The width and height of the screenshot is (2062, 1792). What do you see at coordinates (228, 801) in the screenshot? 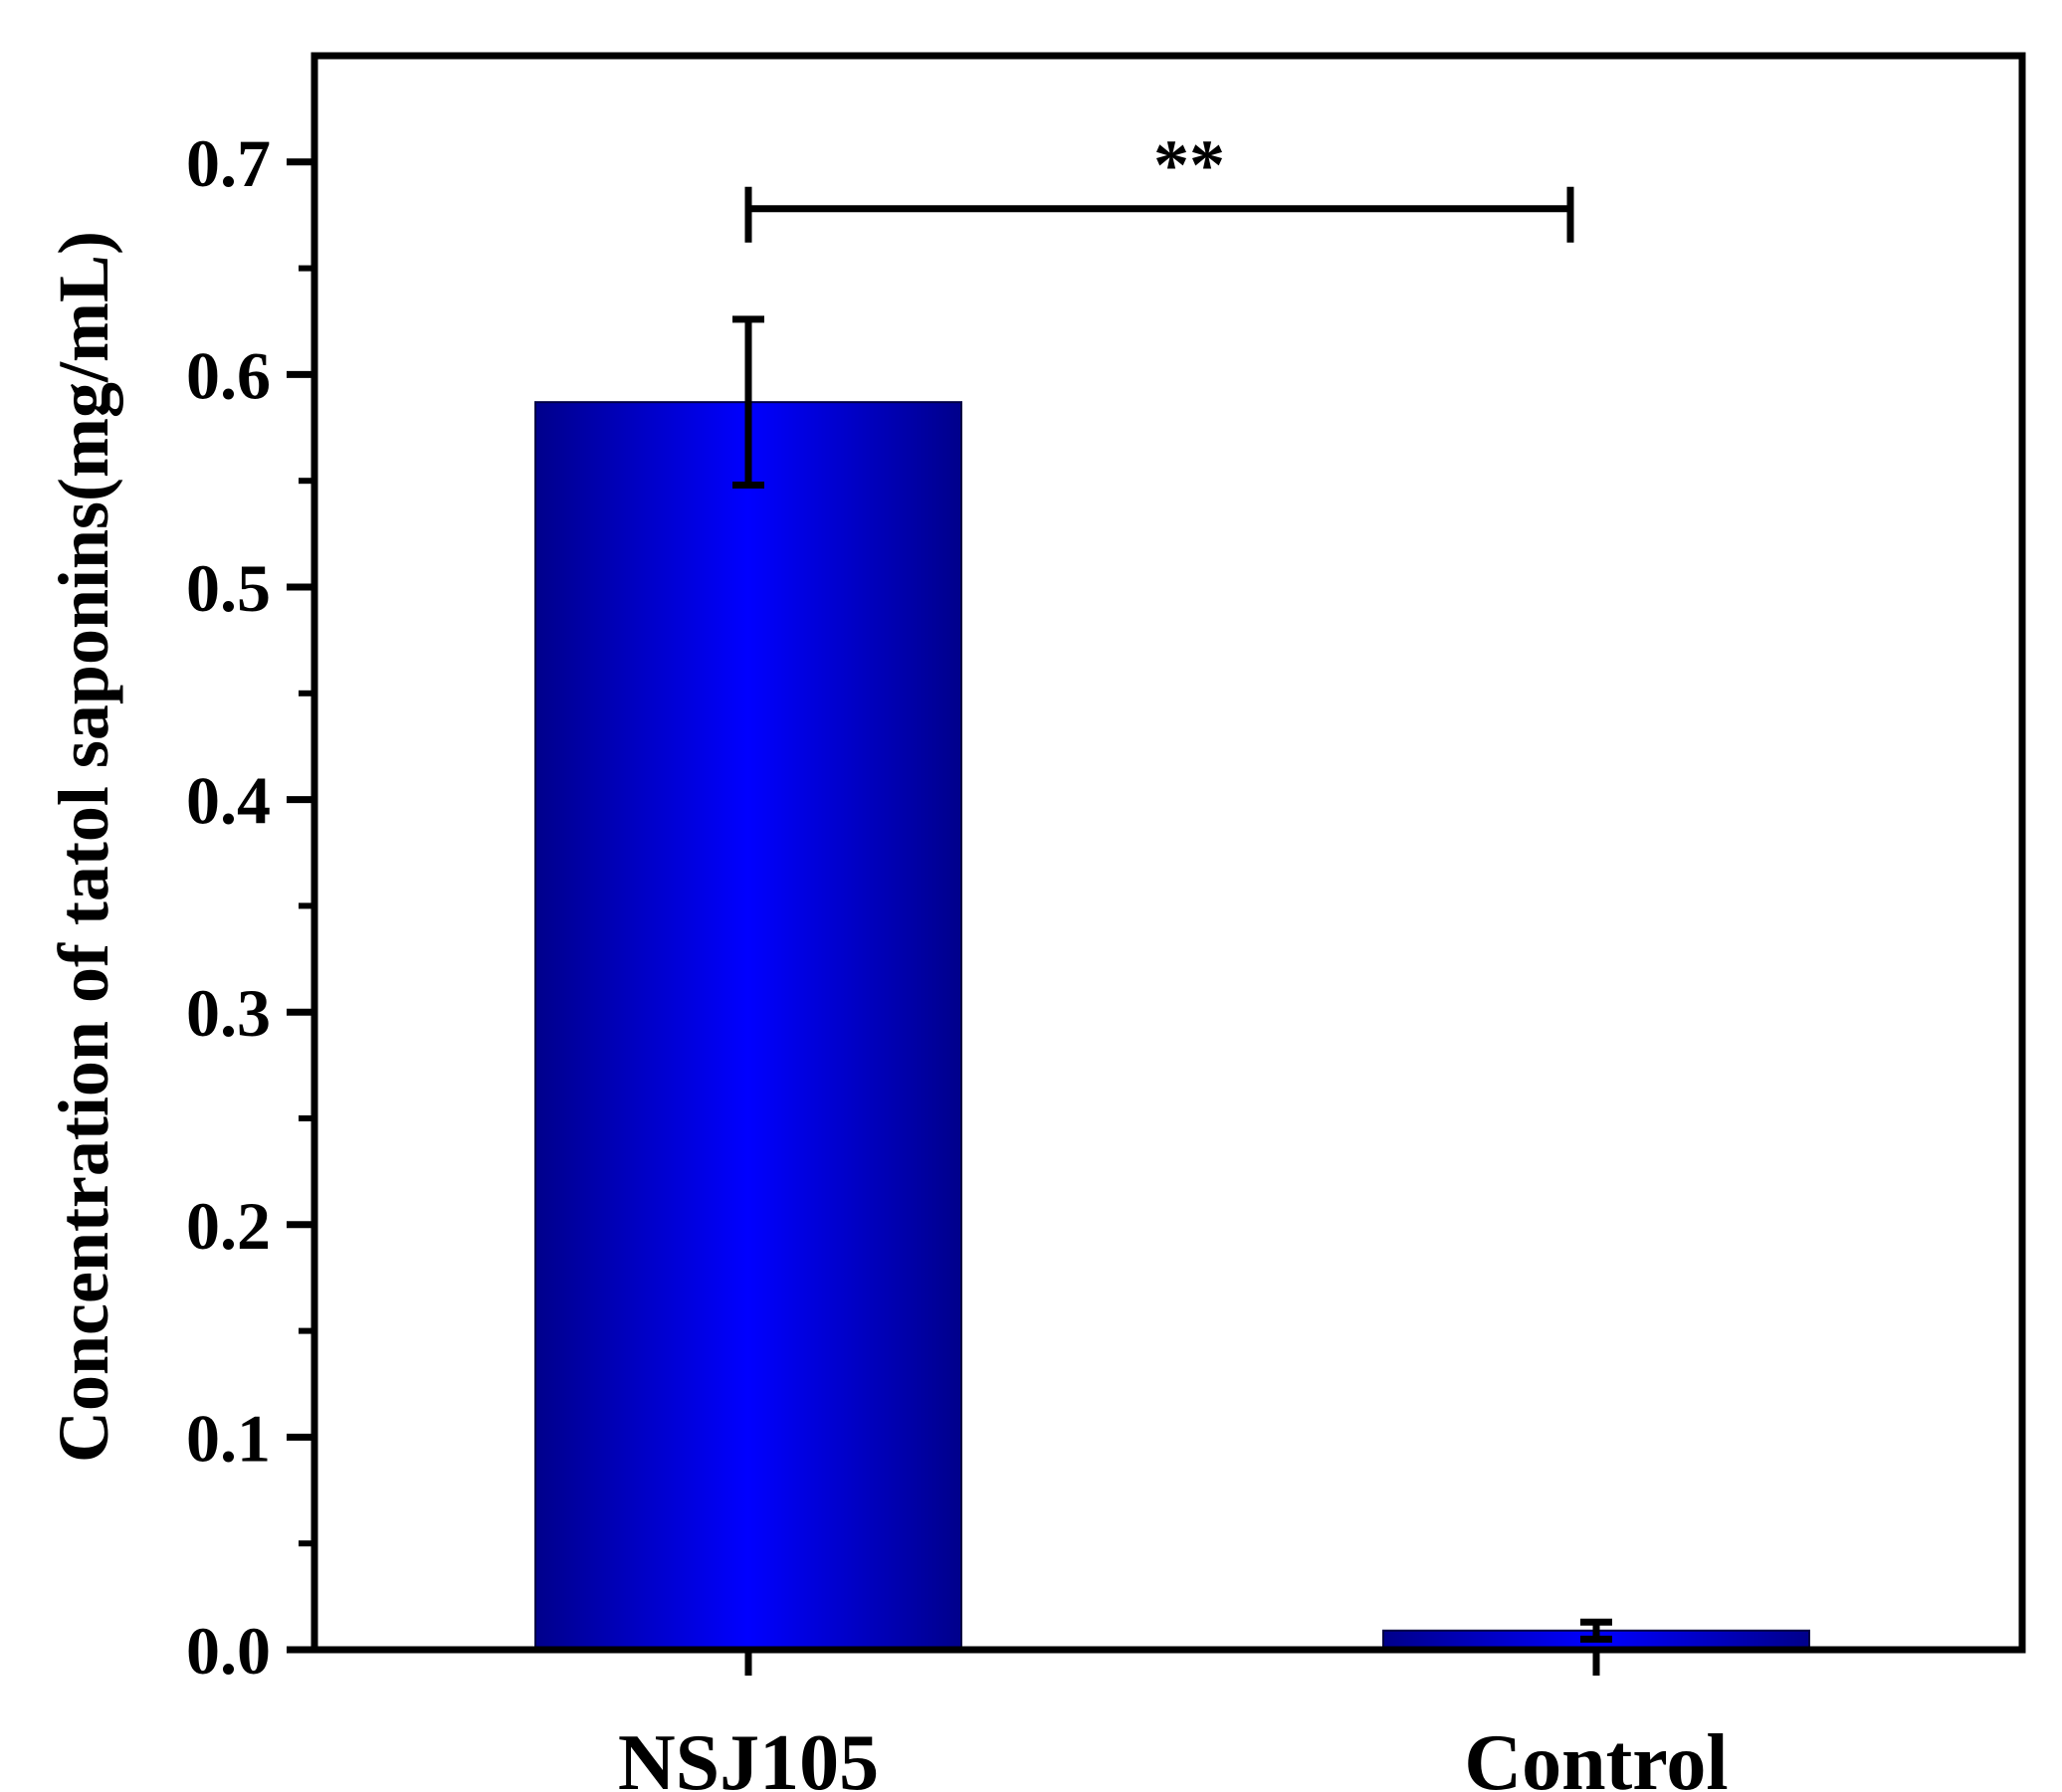
I see `y-tick-label: 0.4` at bounding box center [228, 801].